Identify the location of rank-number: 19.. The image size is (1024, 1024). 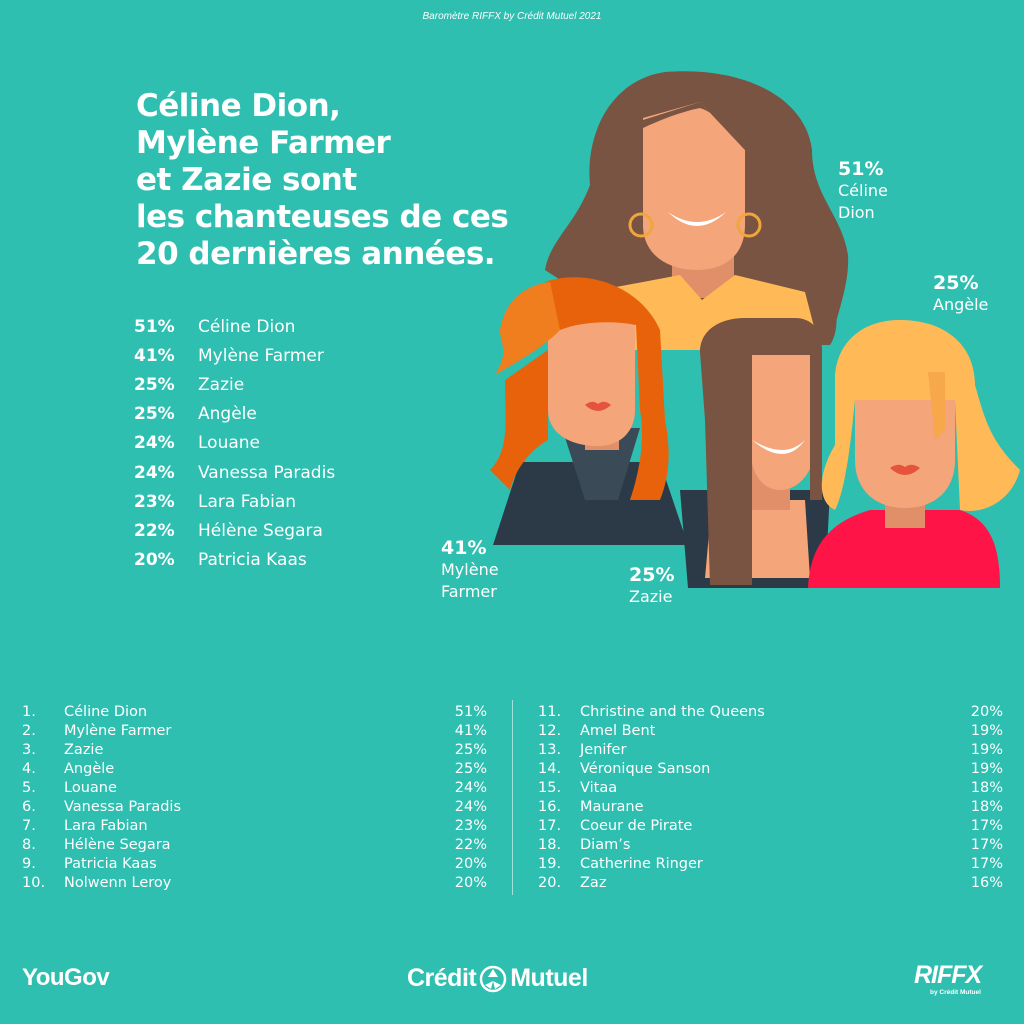
(550, 863).